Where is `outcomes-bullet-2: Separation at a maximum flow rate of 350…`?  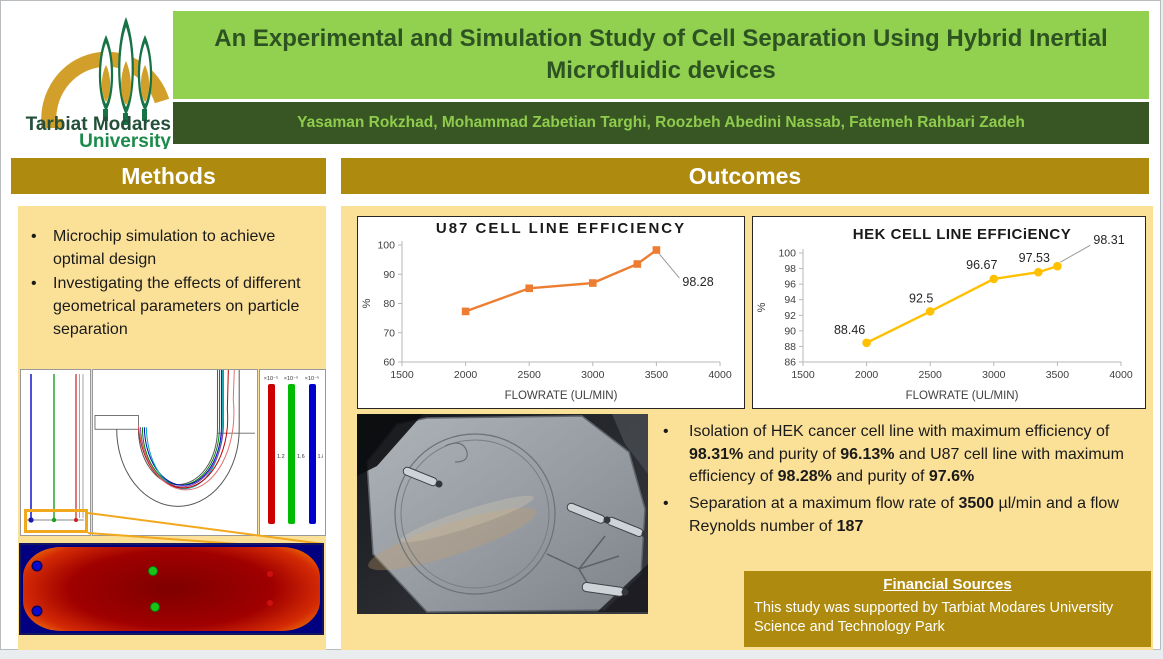 outcomes-bullet-2: Separation at a maximum flow rate of 350… is located at coordinates (904, 515).